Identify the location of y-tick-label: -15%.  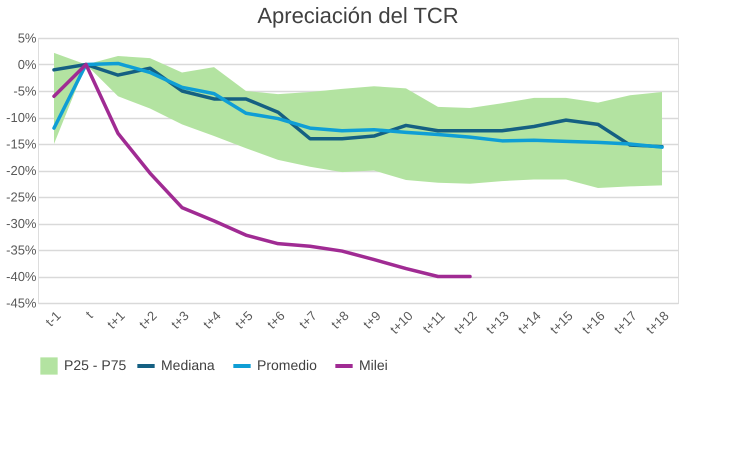
(21, 144).